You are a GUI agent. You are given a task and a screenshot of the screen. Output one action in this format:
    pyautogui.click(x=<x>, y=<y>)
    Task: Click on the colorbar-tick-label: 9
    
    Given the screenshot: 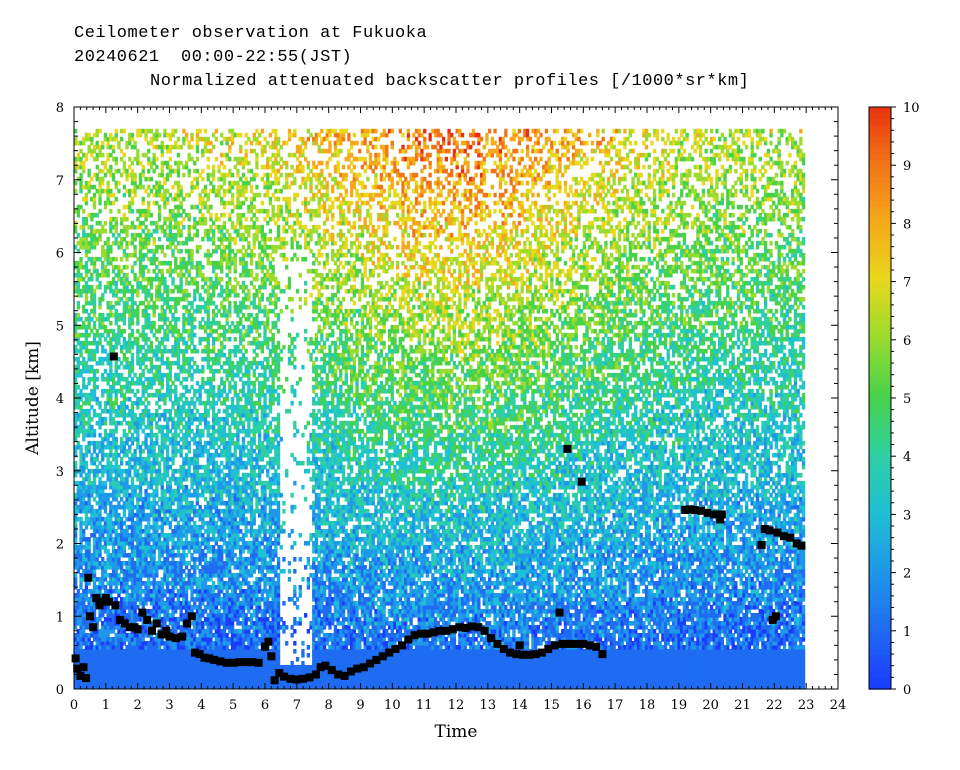 What is the action you would take?
    pyautogui.click(x=907, y=166)
    